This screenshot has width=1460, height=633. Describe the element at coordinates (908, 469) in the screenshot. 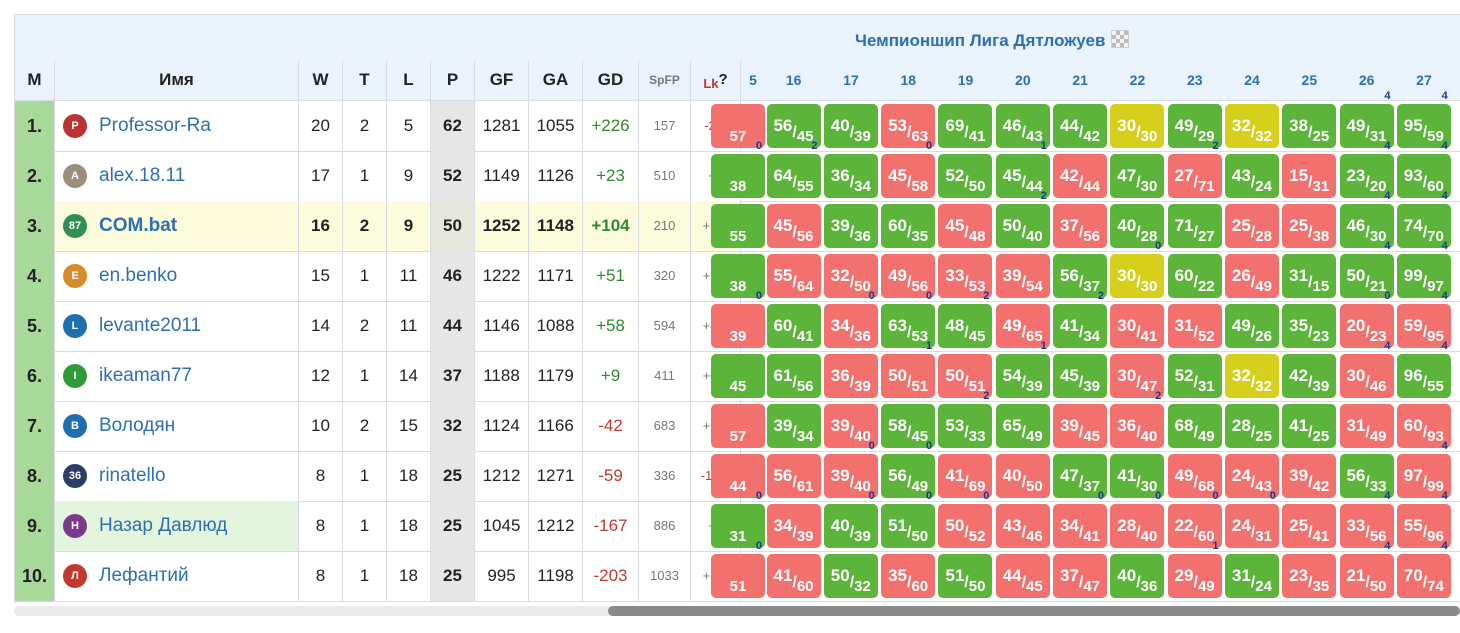

I see `match-result-badge: 56/49 0` at that location.